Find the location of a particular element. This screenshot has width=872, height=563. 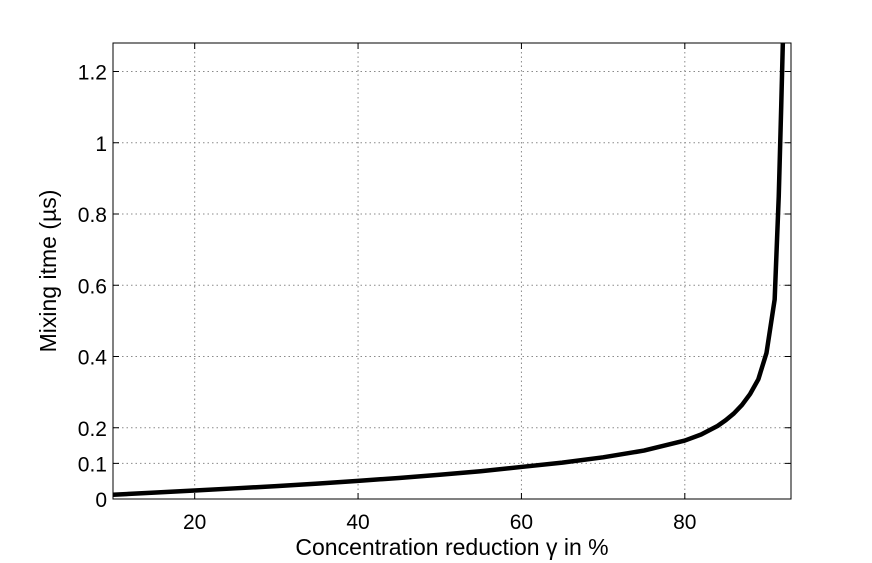

y-tick-label: 1 is located at coordinates (101, 144).